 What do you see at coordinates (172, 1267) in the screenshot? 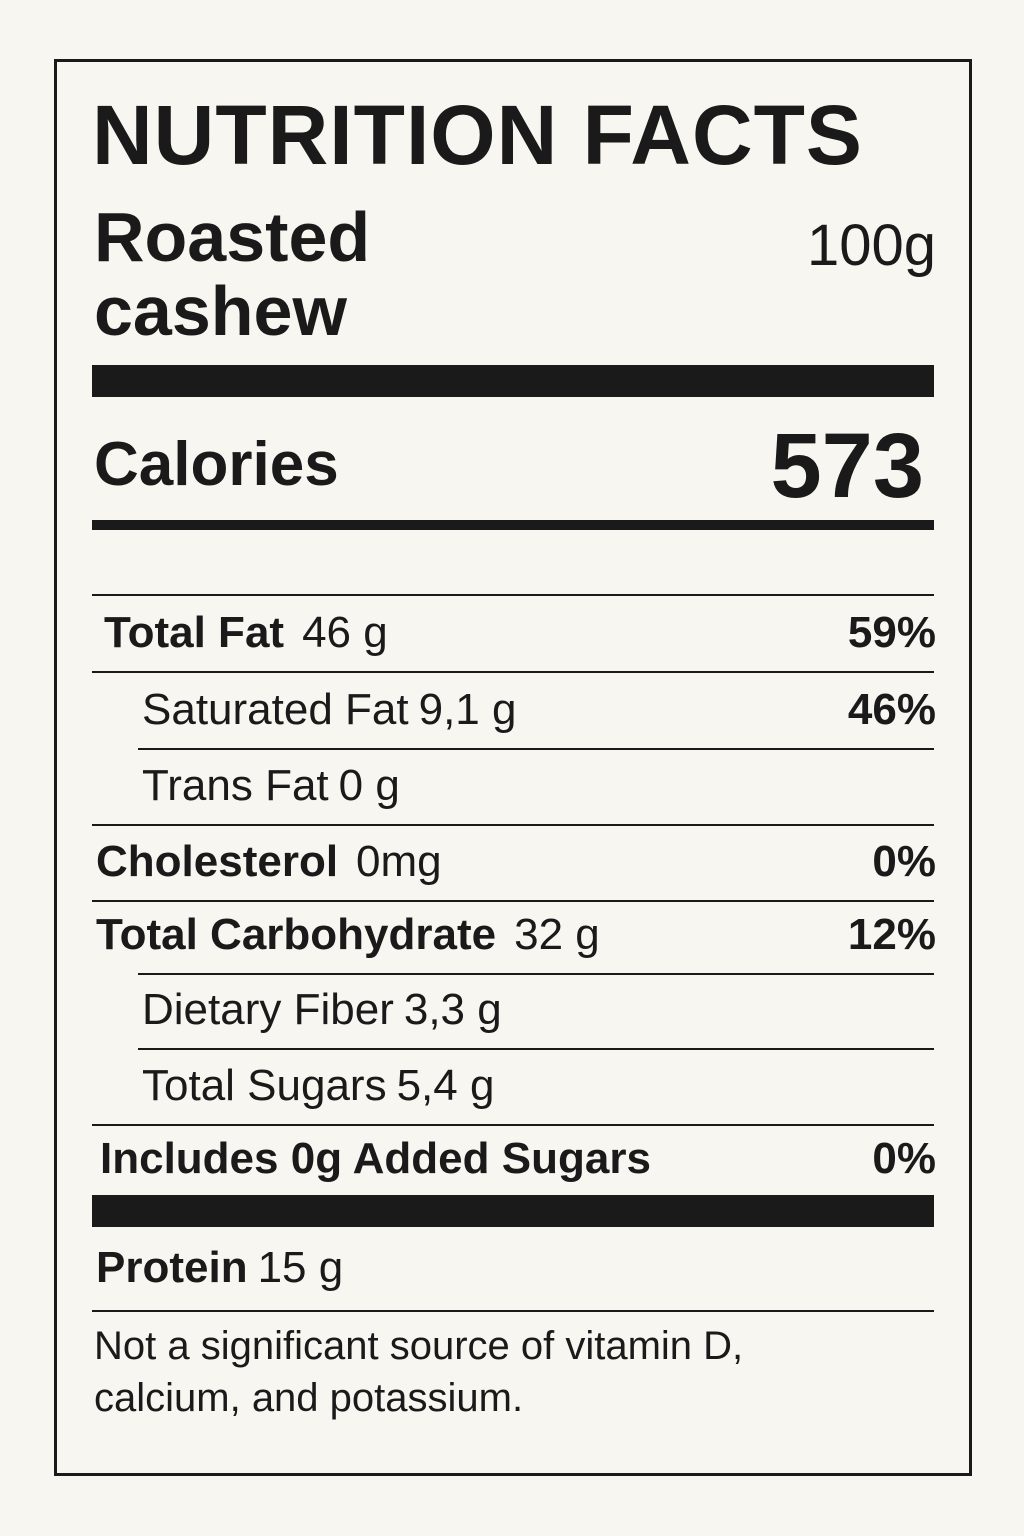
I see `nutrient-name: Protein` at bounding box center [172, 1267].